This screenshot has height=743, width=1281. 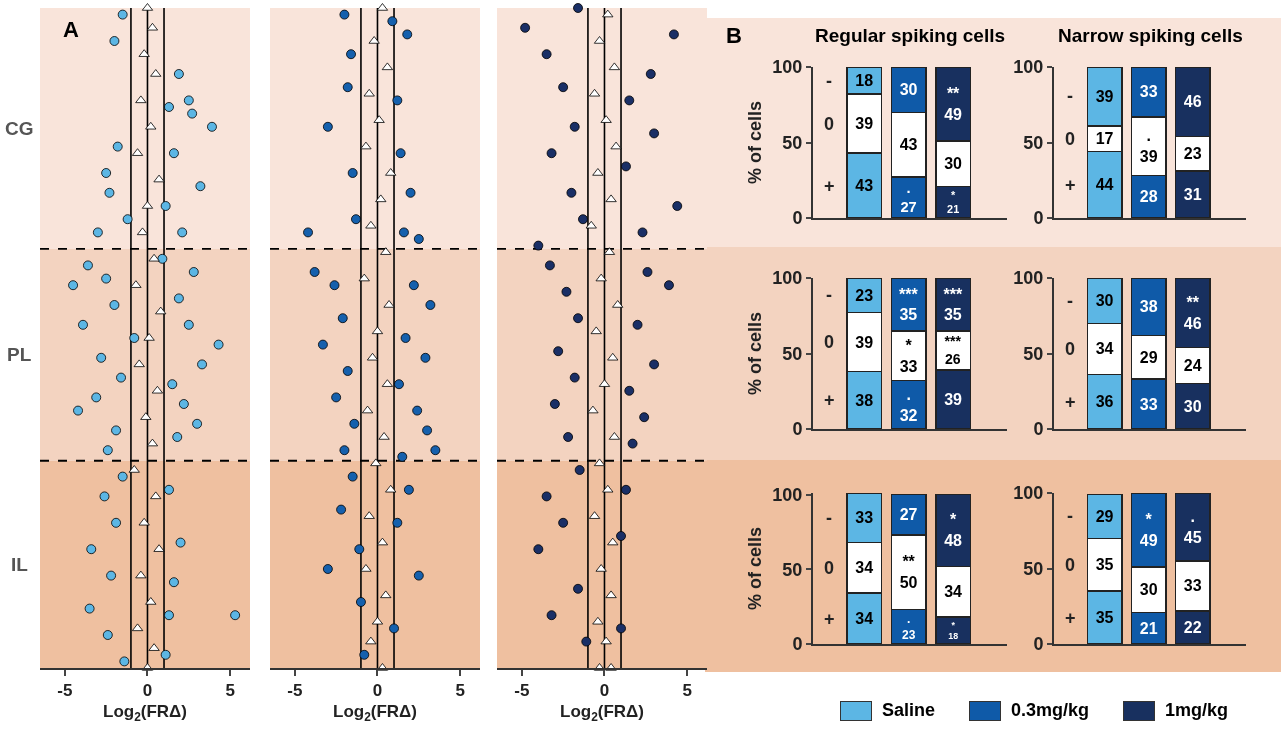 What do you see at coordinates (1104, 185) in the screenshot?
I see `data-label: 44` at bounding box center [1104, 185].